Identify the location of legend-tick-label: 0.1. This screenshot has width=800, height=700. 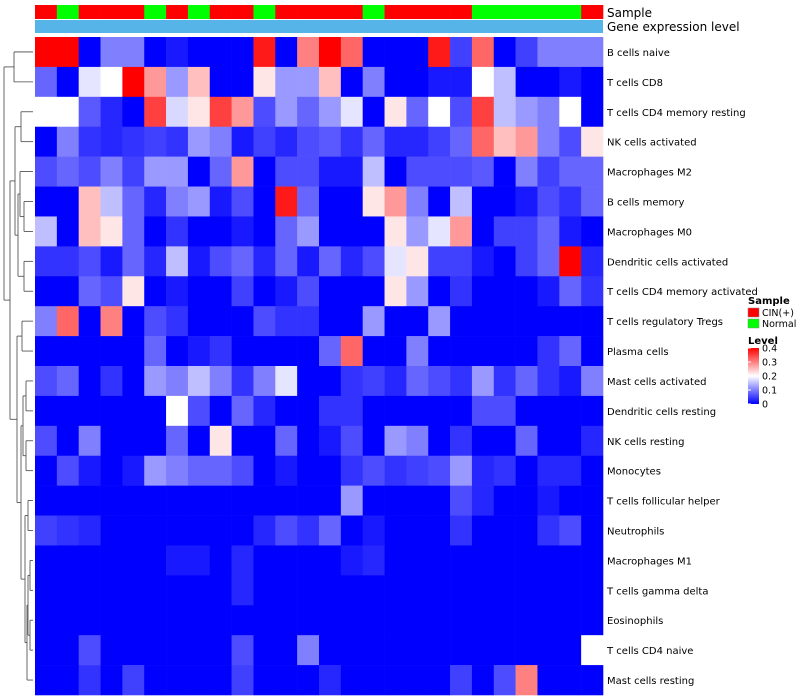
(769, 391).